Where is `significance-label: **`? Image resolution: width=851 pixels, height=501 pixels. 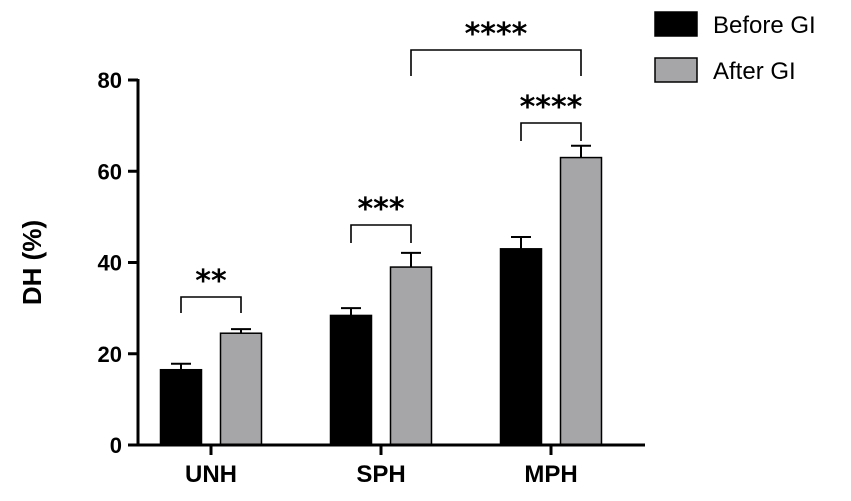
significance-label: ** is located at coordinates (211, 281).